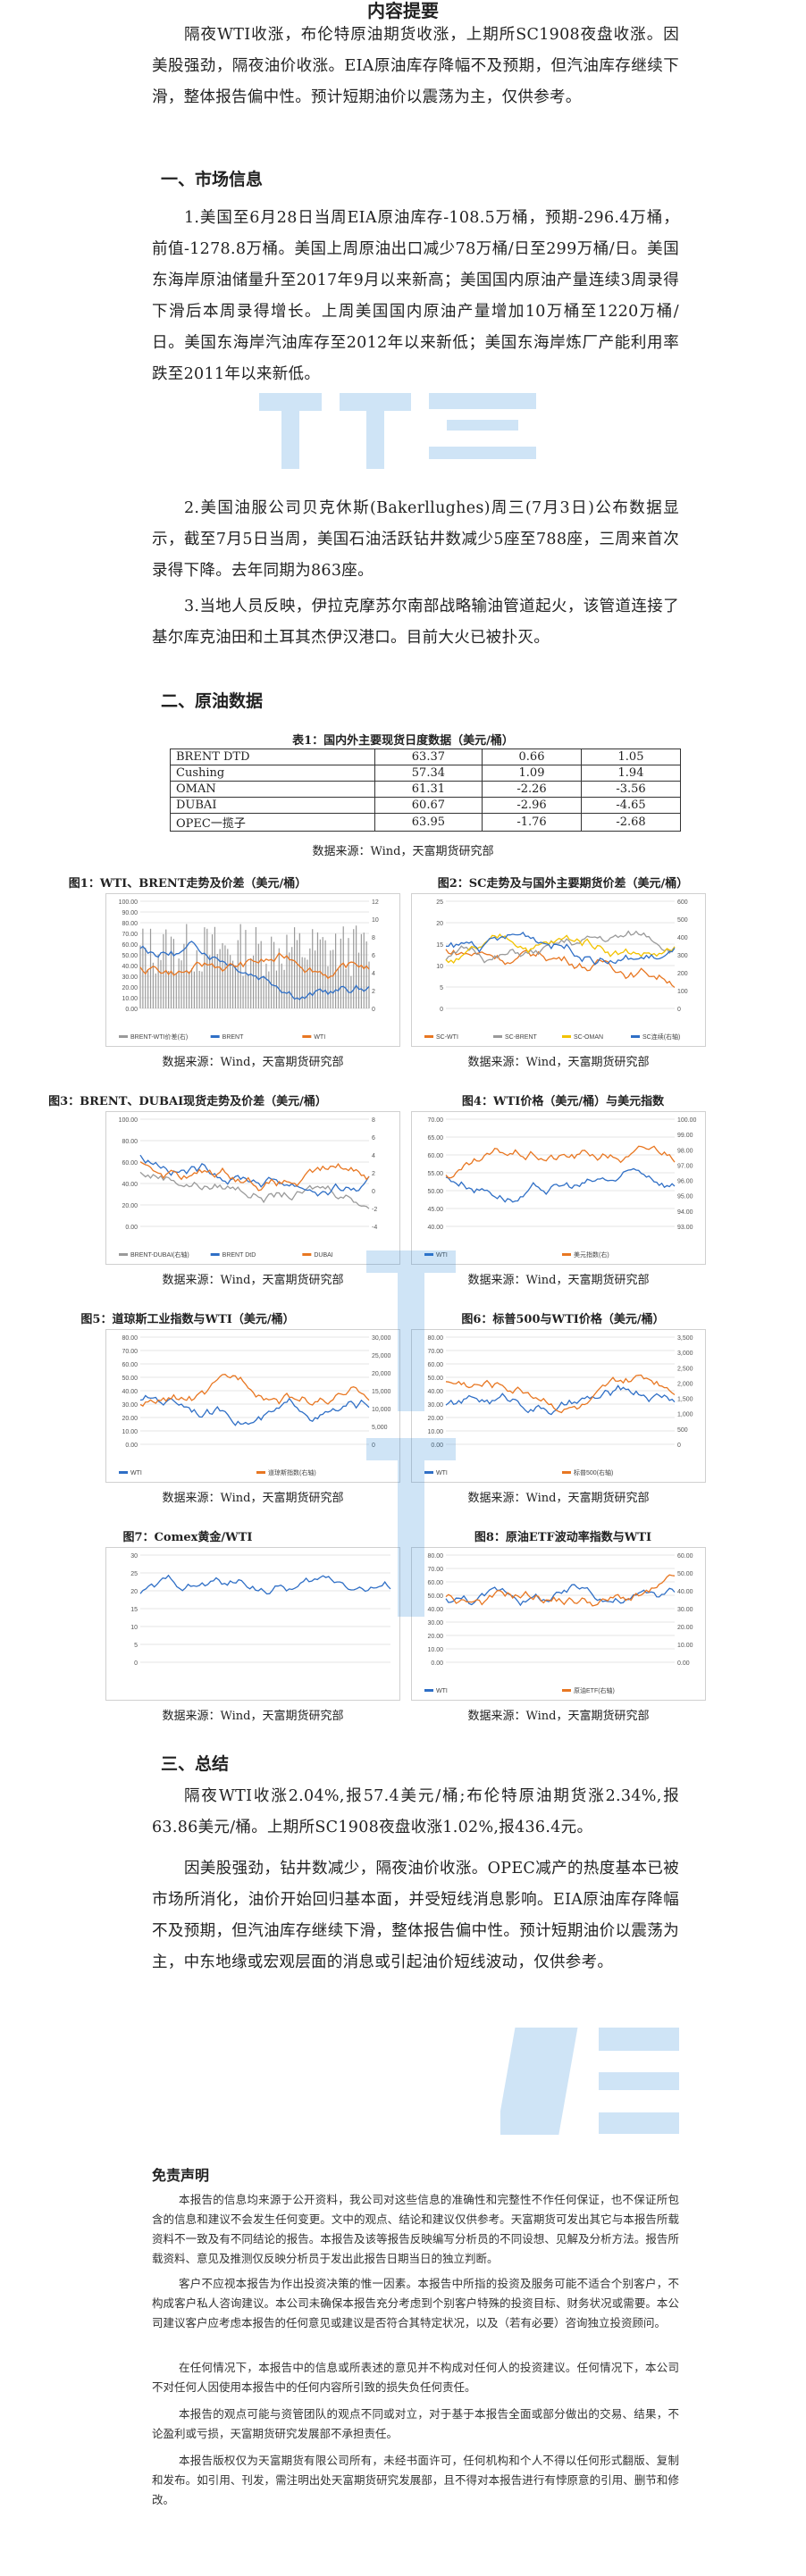  I want to click on y2-tick-label: 30,000, so click(381, 1339).